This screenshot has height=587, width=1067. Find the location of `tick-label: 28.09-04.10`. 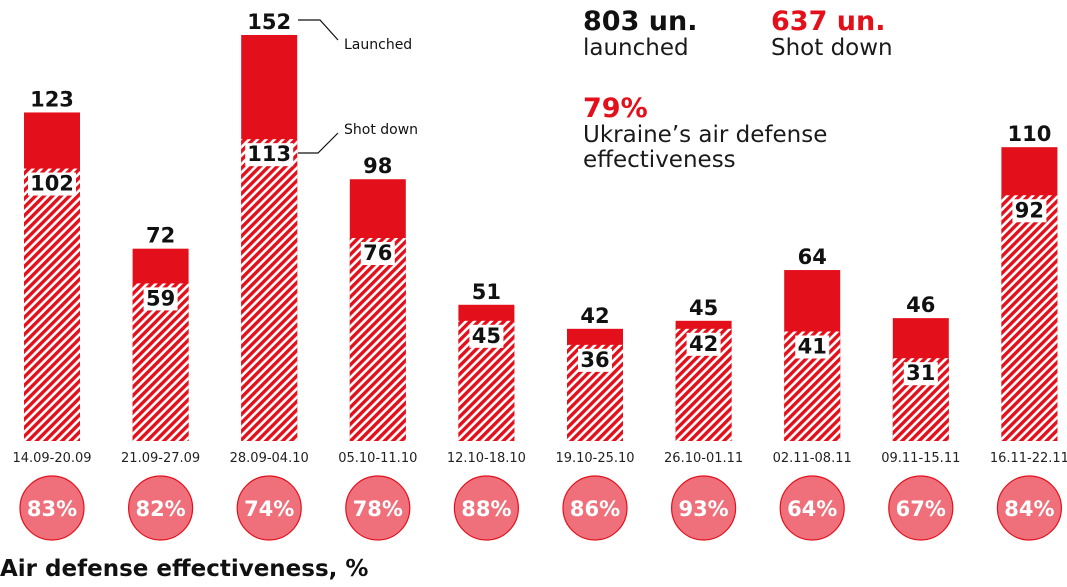

tick-label: 28.09-04.10 is located at coordinates (269, 458).